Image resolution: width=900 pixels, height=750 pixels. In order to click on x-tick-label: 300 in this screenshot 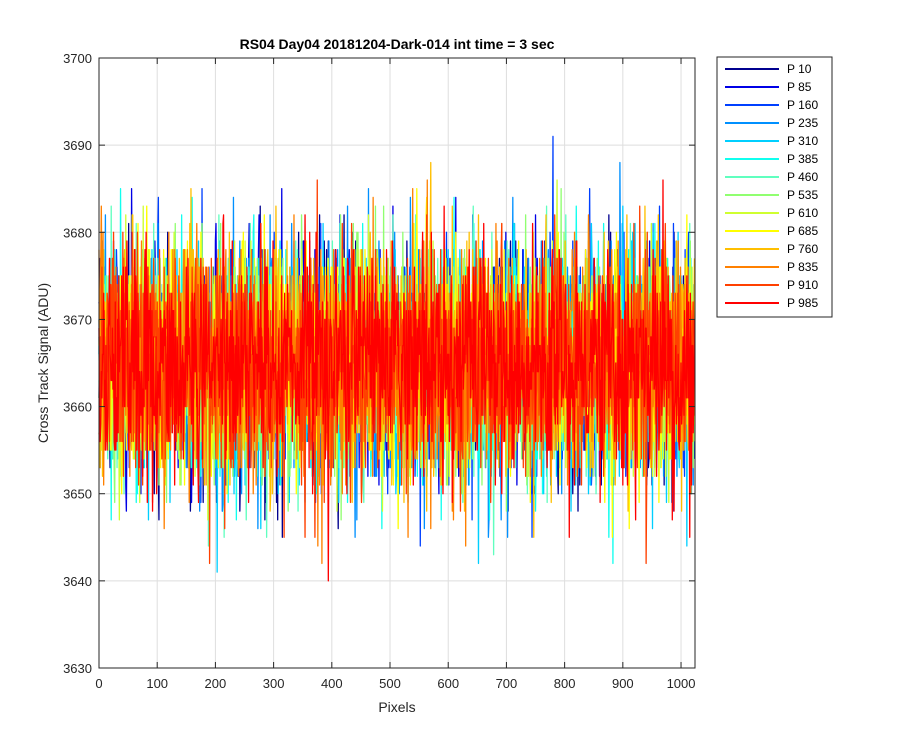, I will do `click(274, 683)`.